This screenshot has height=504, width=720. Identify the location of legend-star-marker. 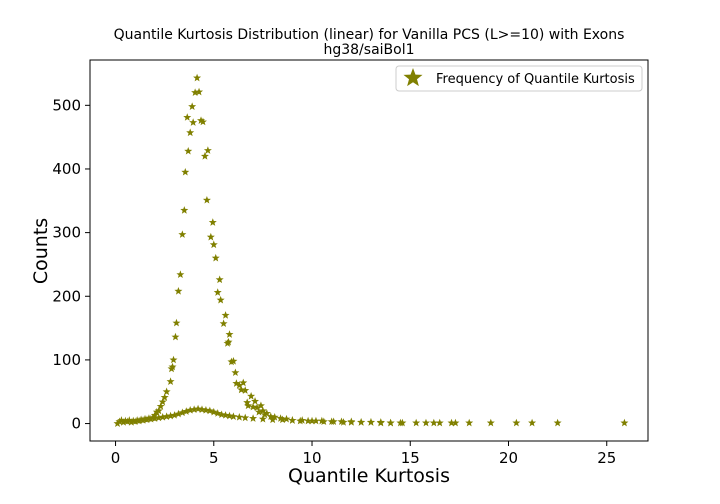
(413, 77).